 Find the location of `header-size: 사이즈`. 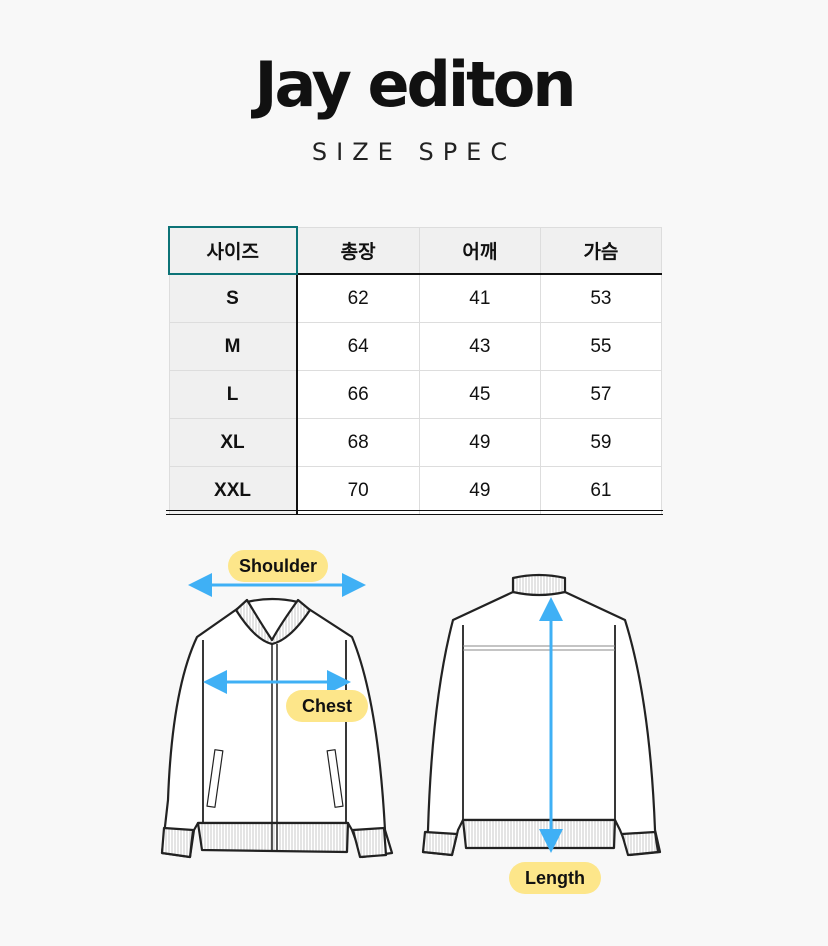

header-size: 사이즈 is located at coordinates (233, 250).